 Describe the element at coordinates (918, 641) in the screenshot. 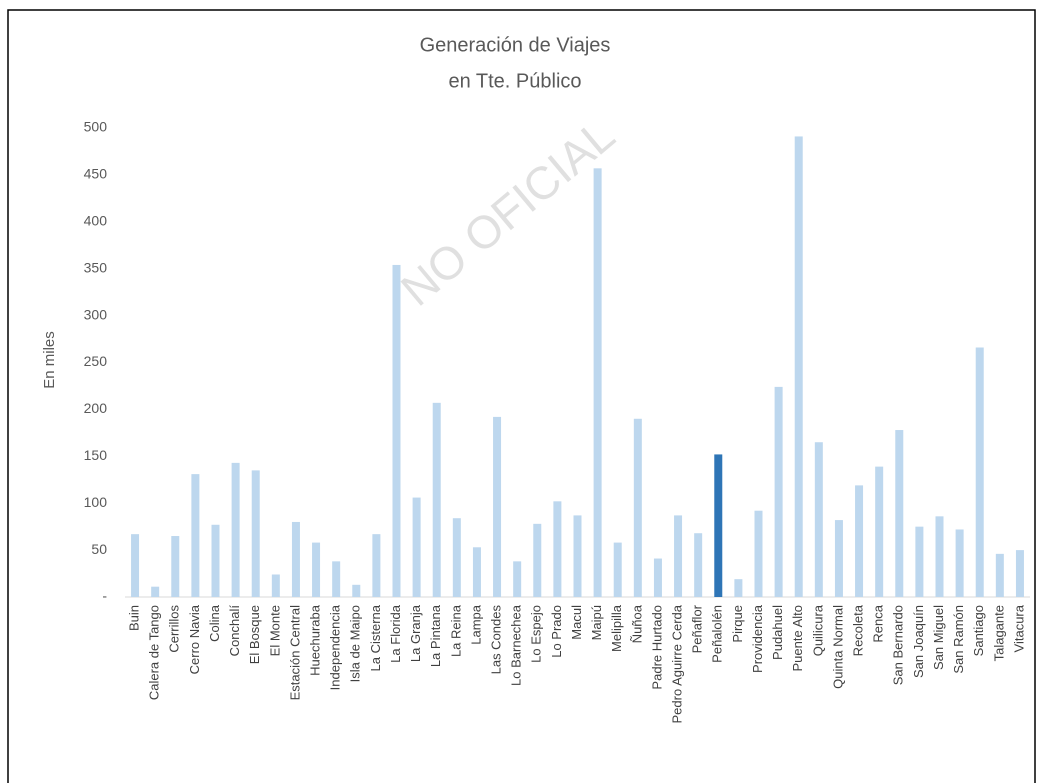

I see `x-tick-label: San Joaquín` at that location.